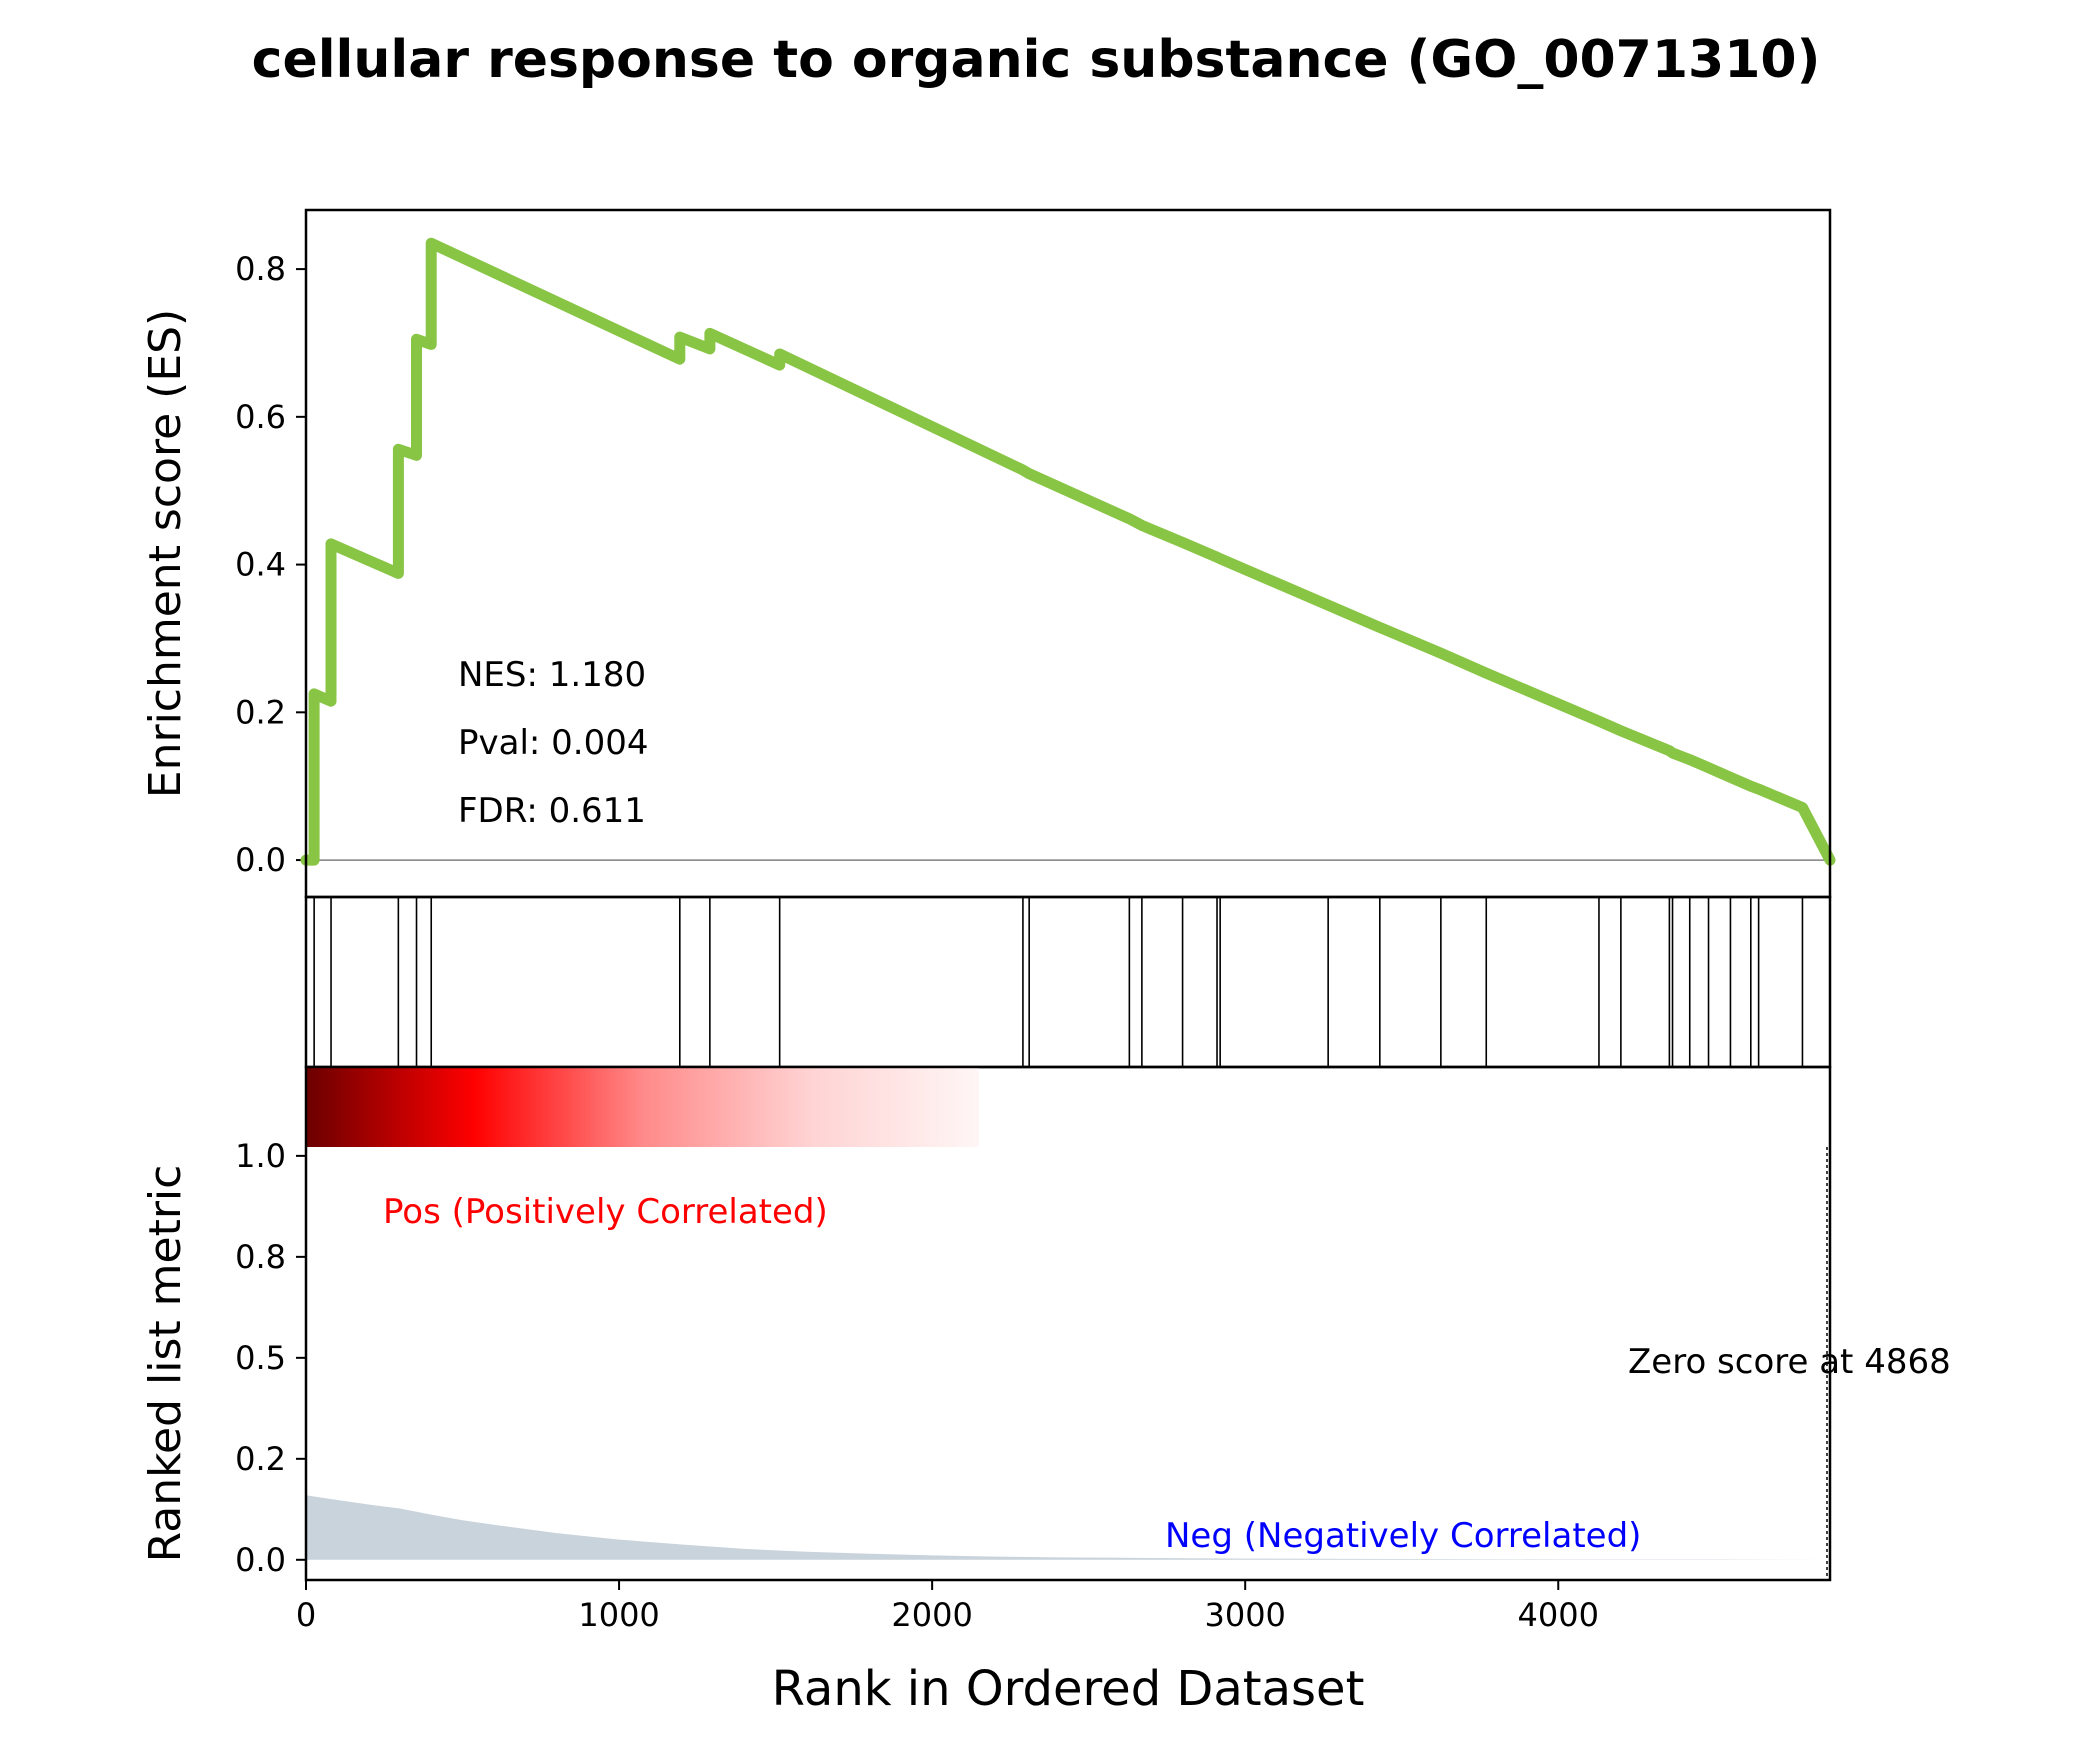 The image size is (2073, 1741). Describe the element at coordinates (618, 1615) in the screenshot. I see `x-tick-label: 1000` at that location.